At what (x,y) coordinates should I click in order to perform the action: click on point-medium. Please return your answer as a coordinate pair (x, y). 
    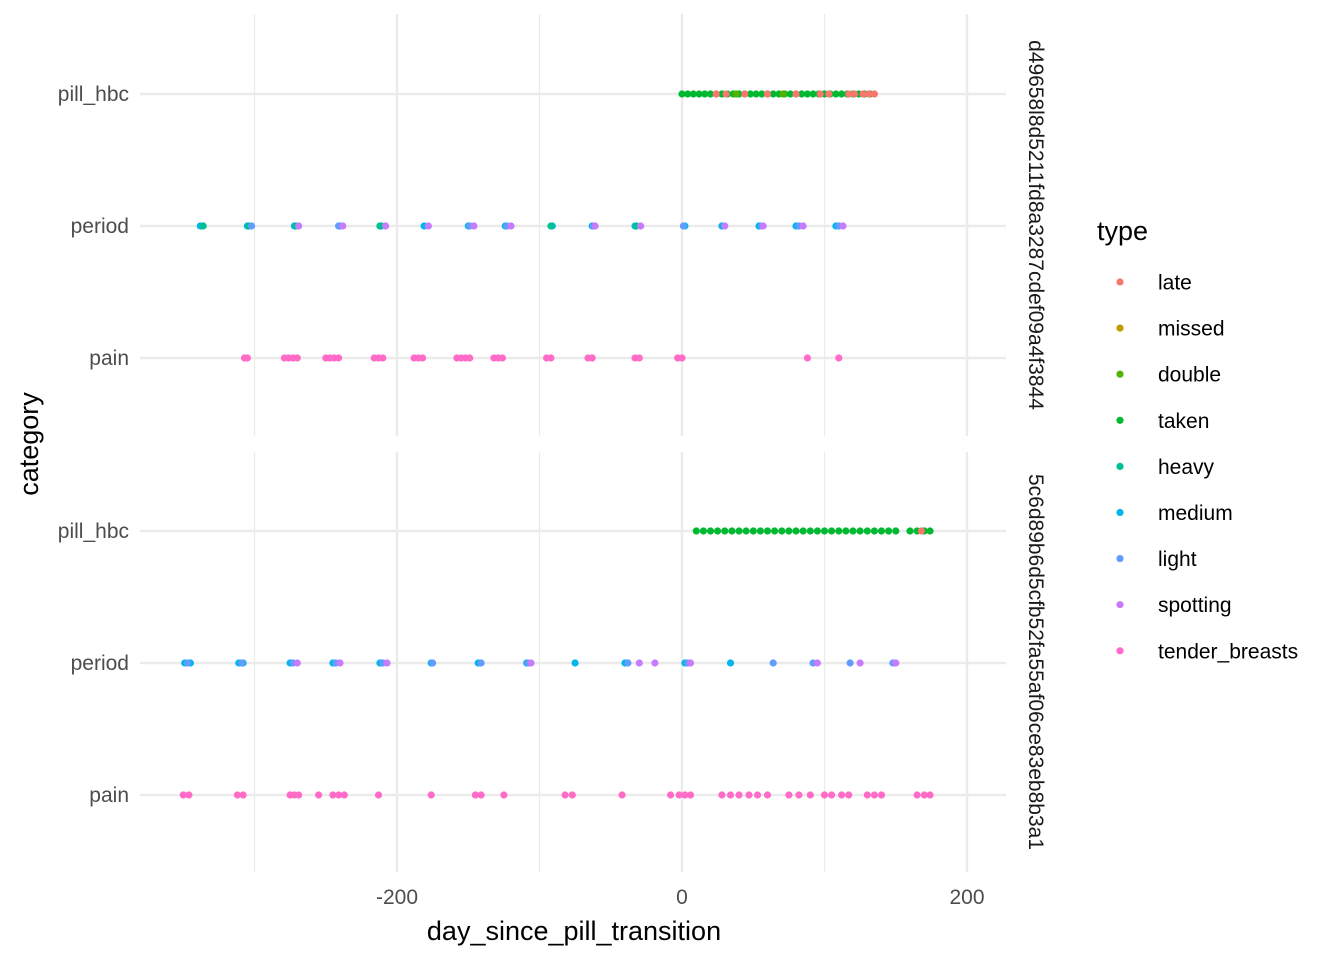
    Looking at the image, I should click on (730, 663).